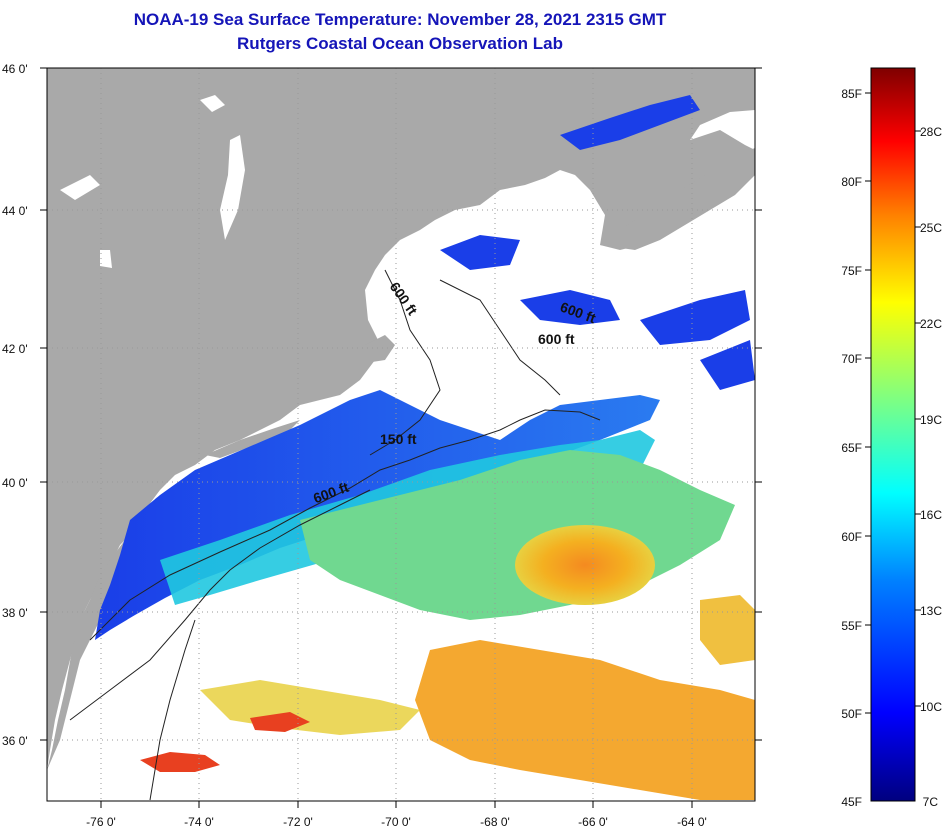 This screenshot has width=944, height=832. I want to click on lat-label: 46 0', so click(15, 69).